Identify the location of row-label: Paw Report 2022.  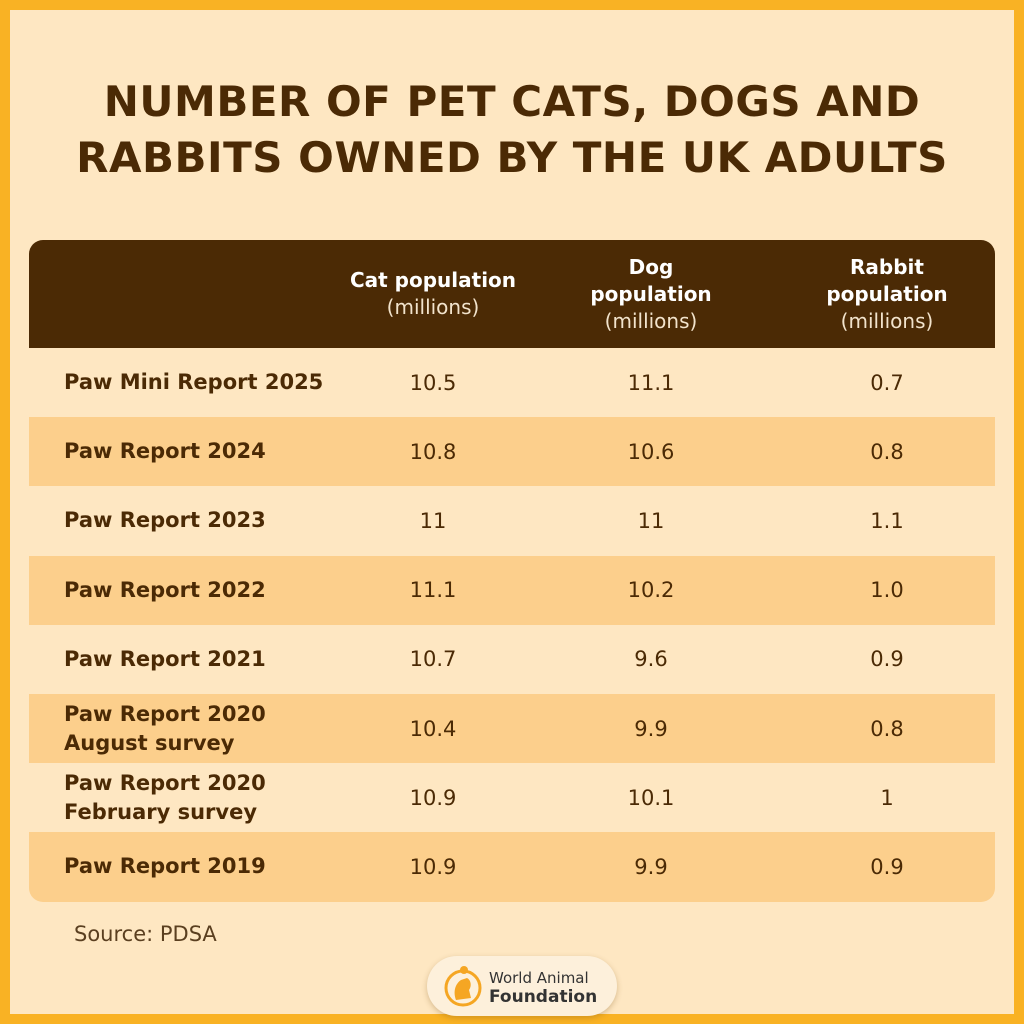
(165, 590).